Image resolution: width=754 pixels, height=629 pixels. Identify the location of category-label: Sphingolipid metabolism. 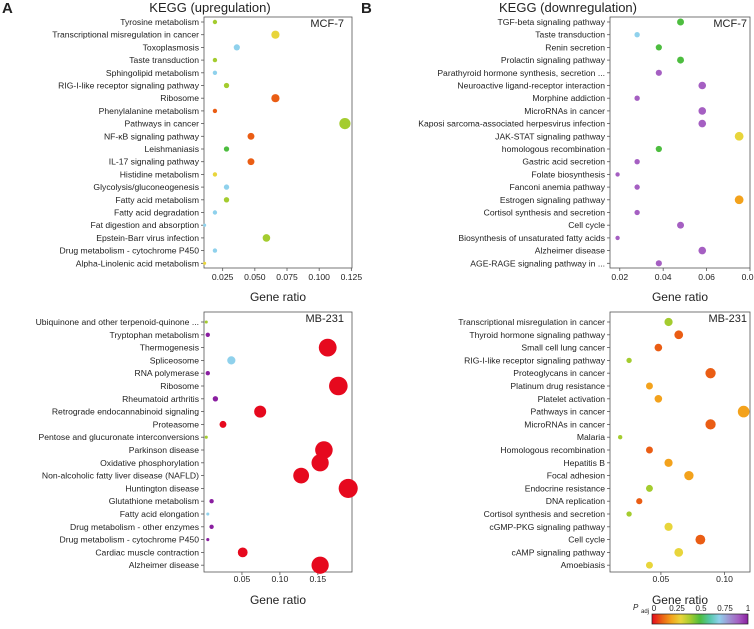
(152, 73).